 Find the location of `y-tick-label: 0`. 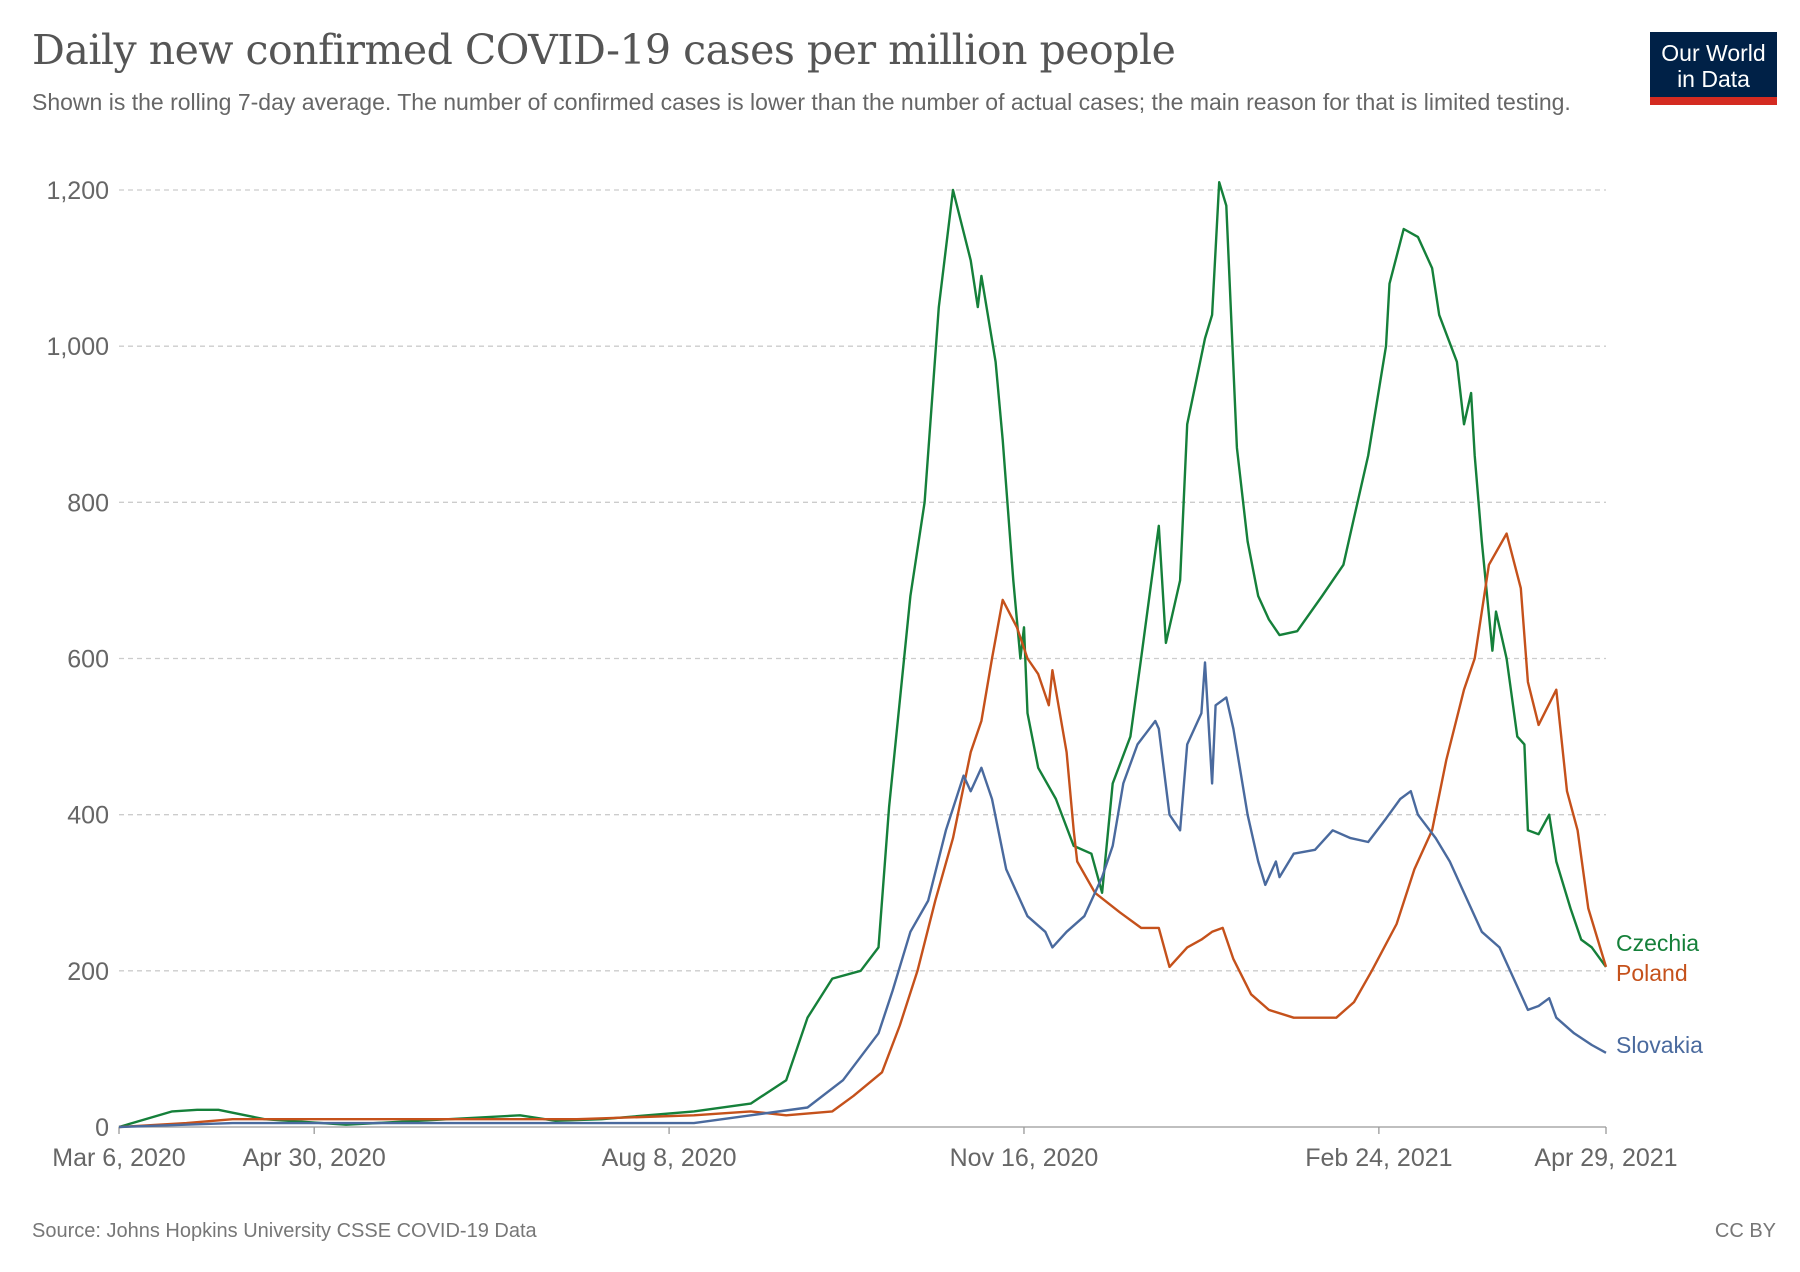

y-tick-label: 0 is located at coordinates (102, 1128).